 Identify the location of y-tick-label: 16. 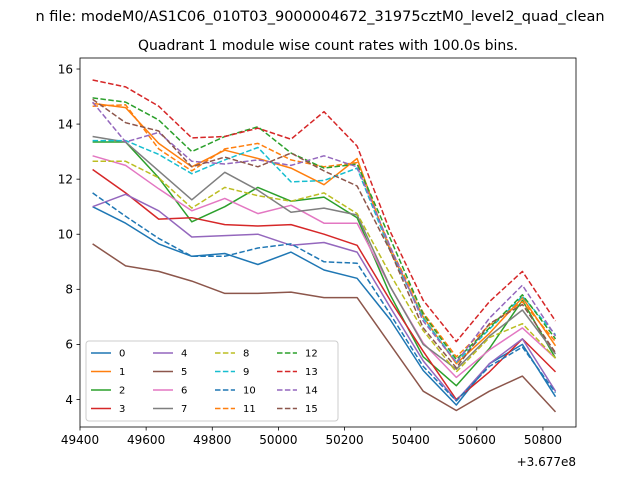
(65, 69).